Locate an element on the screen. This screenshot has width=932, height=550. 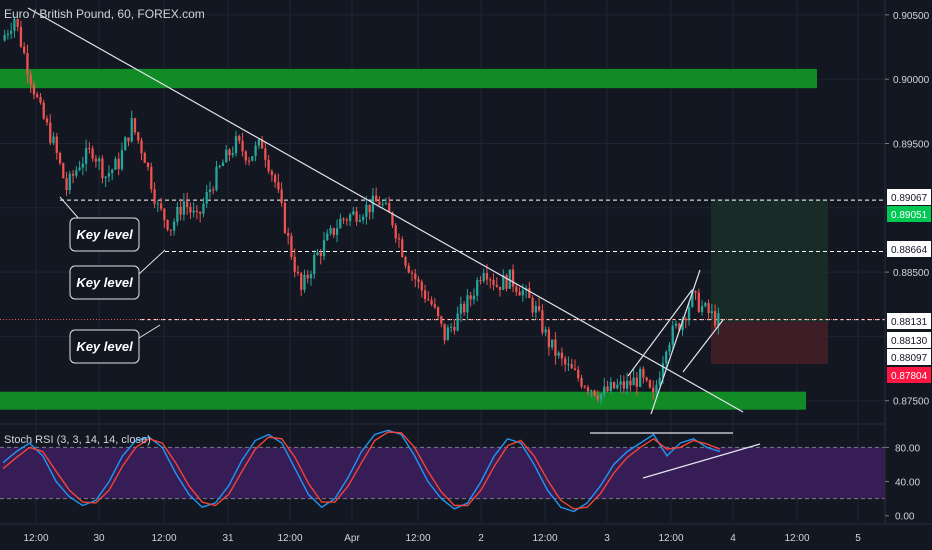
price-tick-label: 0.88500 is located at coordinates (911, 273).